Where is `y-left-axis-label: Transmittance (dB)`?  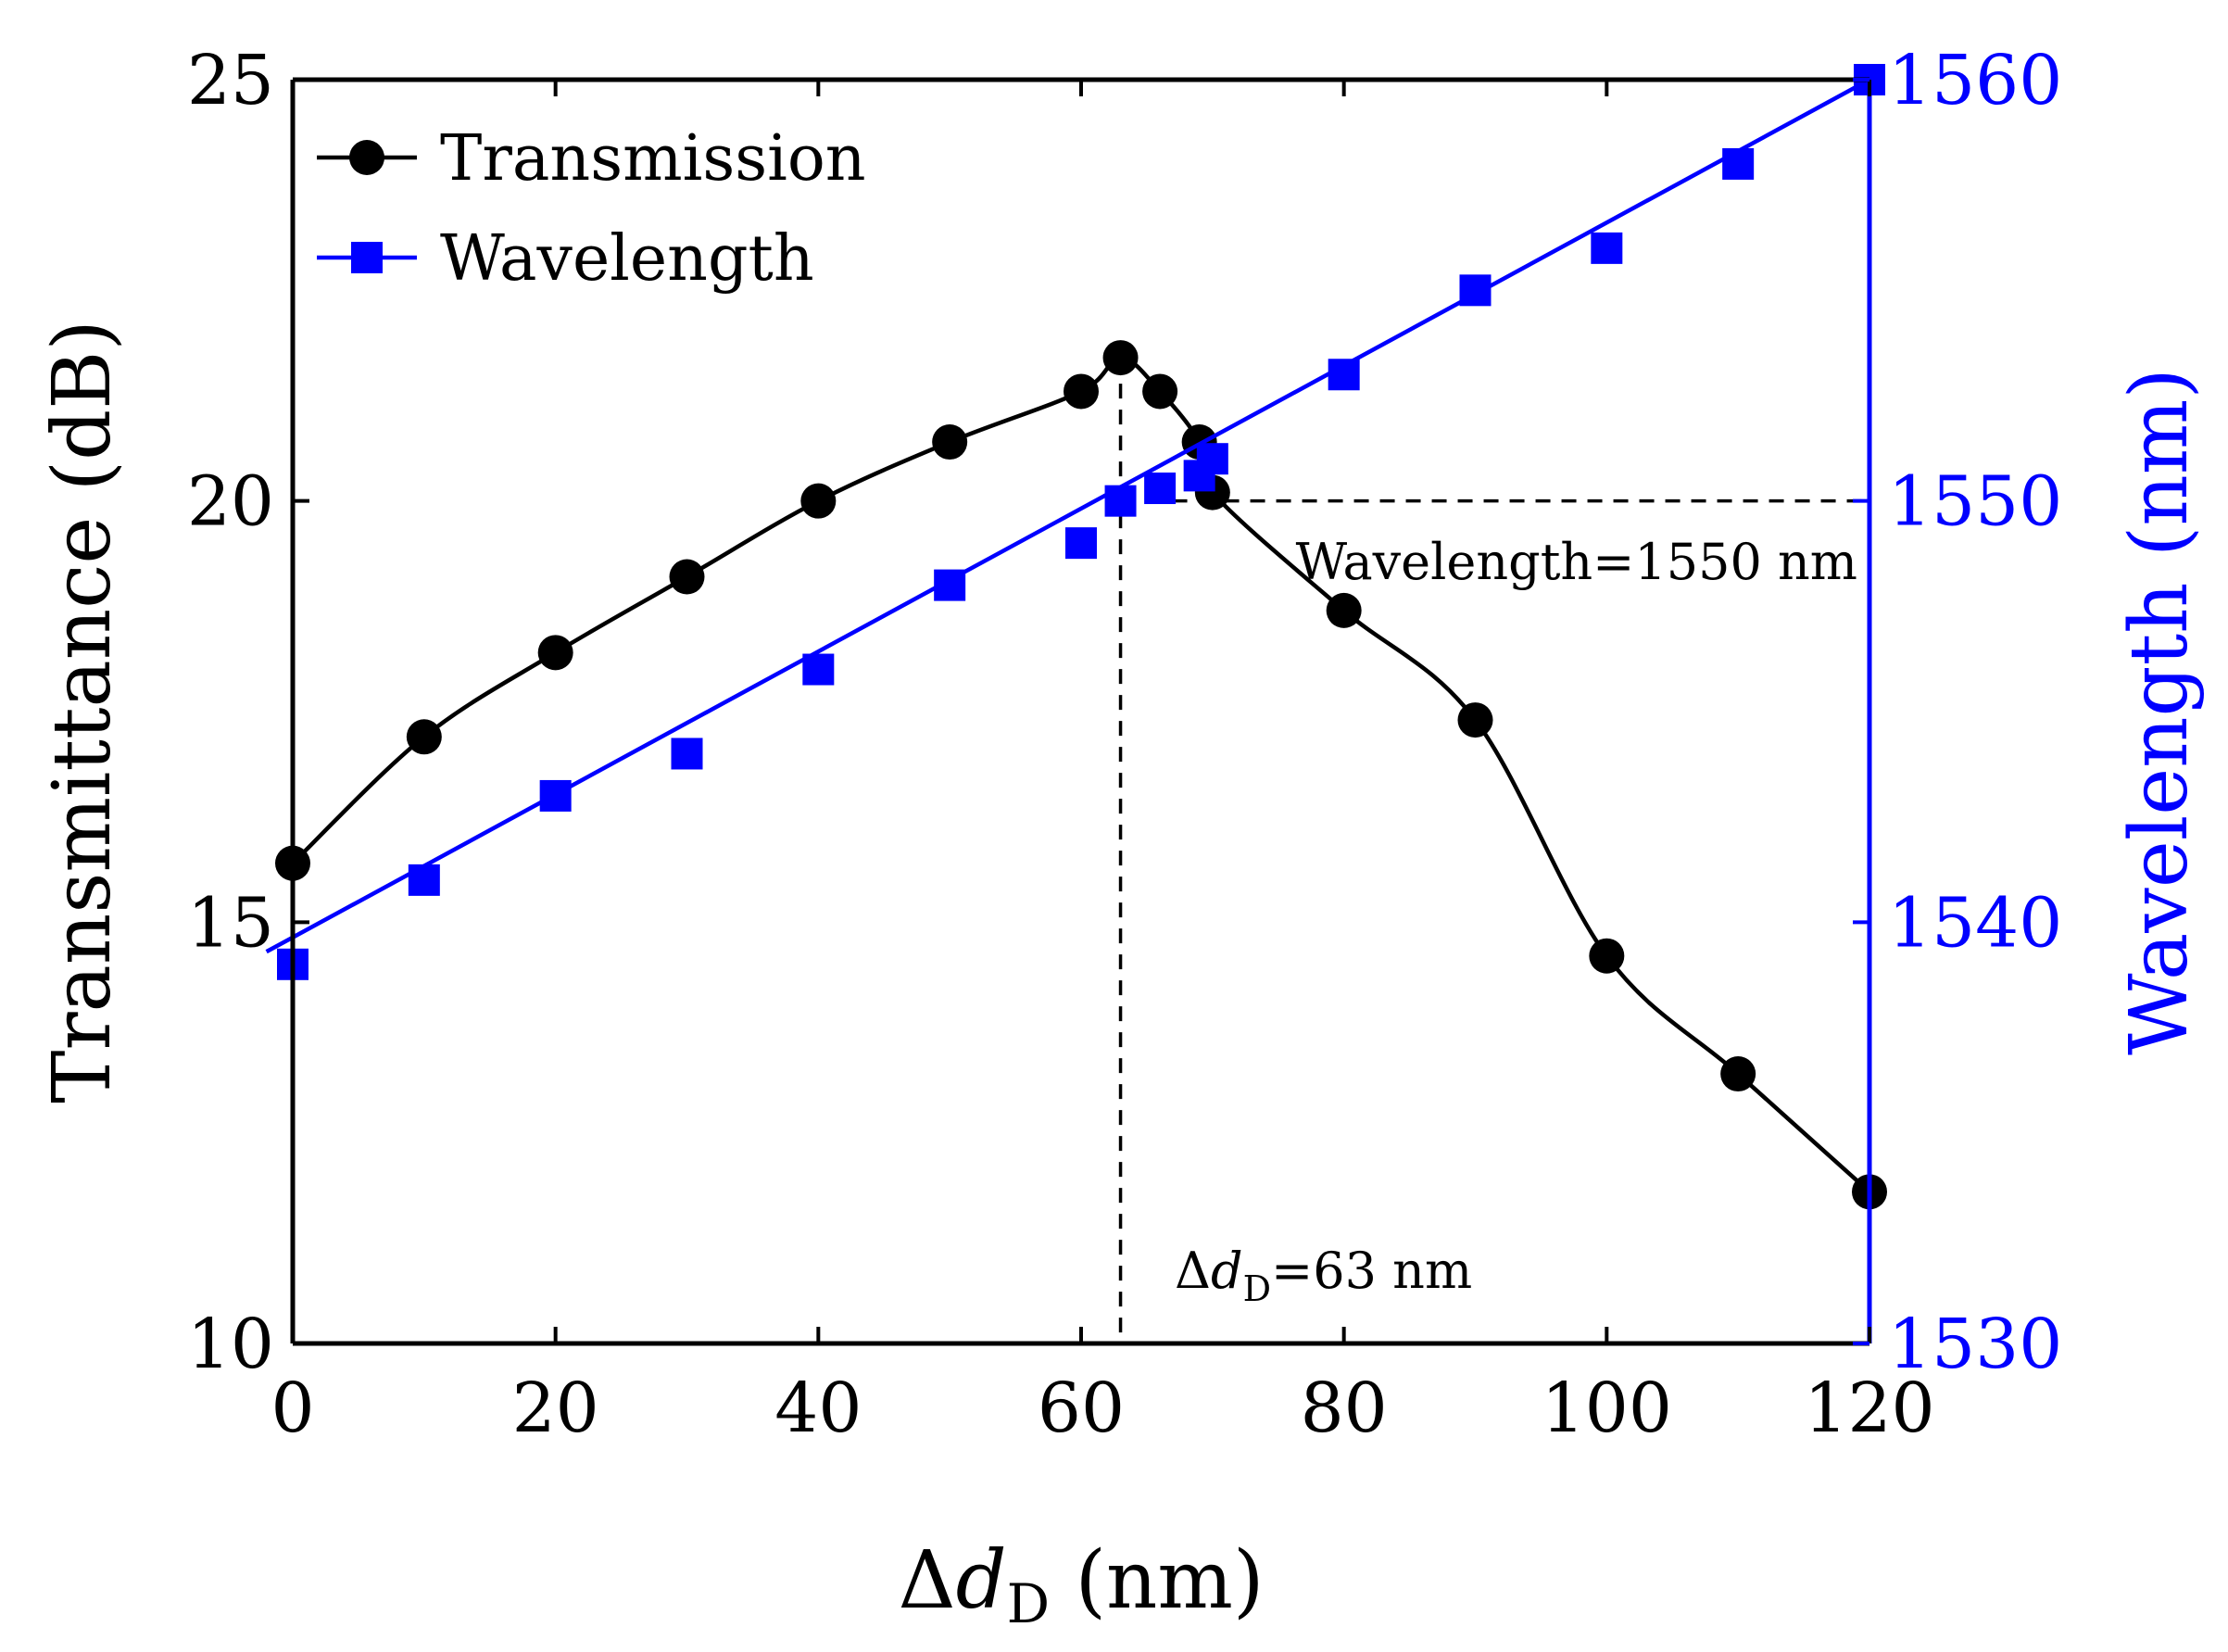 y-left-axis-label: Transmittance (dB) is located at coordinates (82, 712).